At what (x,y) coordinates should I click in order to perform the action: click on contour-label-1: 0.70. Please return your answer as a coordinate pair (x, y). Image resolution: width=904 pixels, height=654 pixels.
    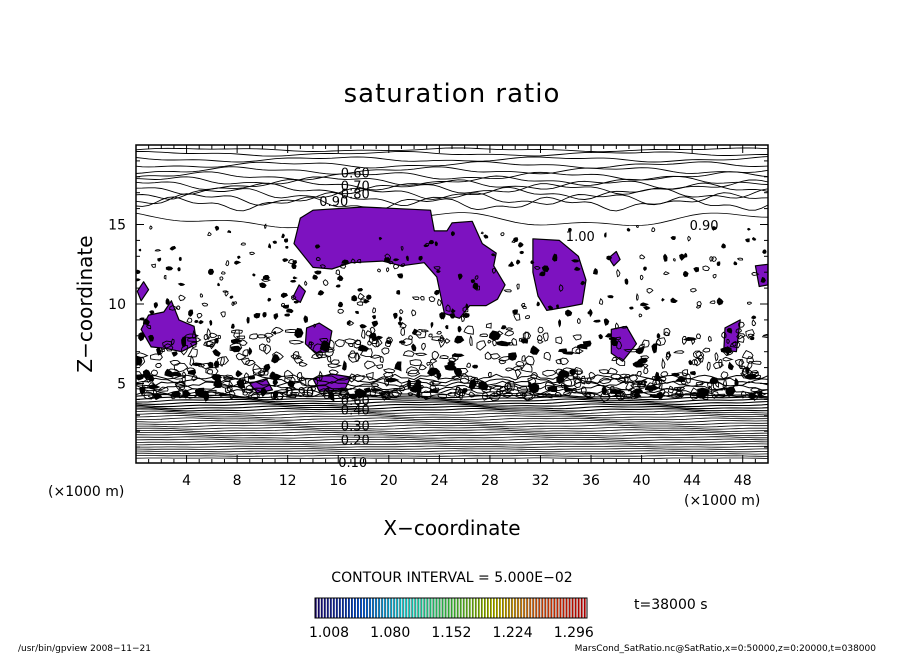
    Looking at the image, I should click on (355, 186).